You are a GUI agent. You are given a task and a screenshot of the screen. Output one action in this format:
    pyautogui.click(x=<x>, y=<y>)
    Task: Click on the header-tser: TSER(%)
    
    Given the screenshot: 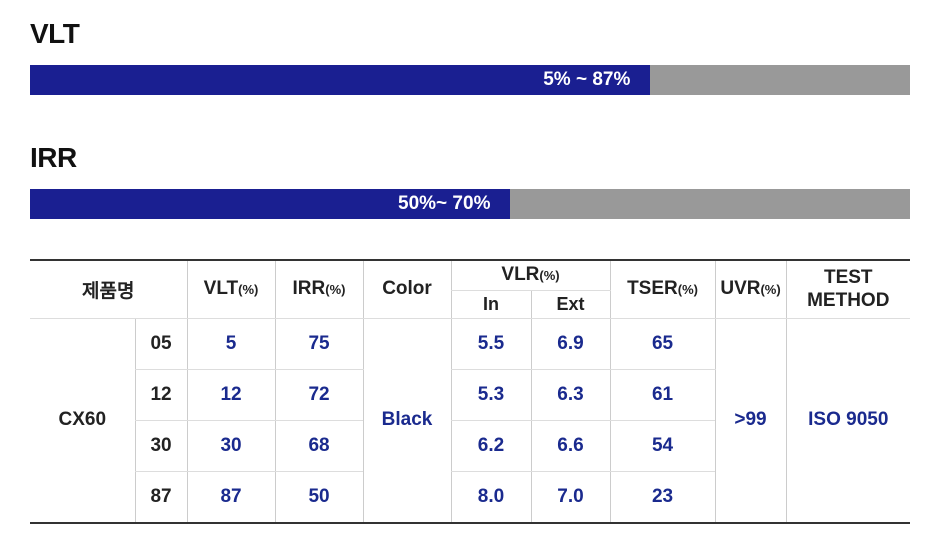 What is the action you would take?
    pyautogui.click(x=662, y=289)
    